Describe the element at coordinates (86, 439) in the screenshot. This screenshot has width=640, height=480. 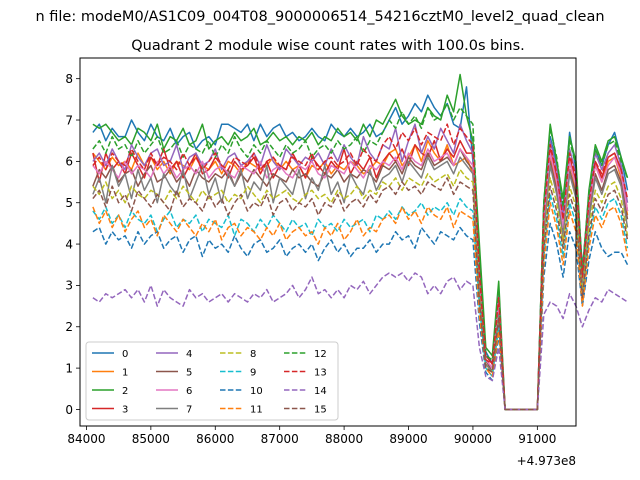
I see `x-tick-label: 84000` at that location.